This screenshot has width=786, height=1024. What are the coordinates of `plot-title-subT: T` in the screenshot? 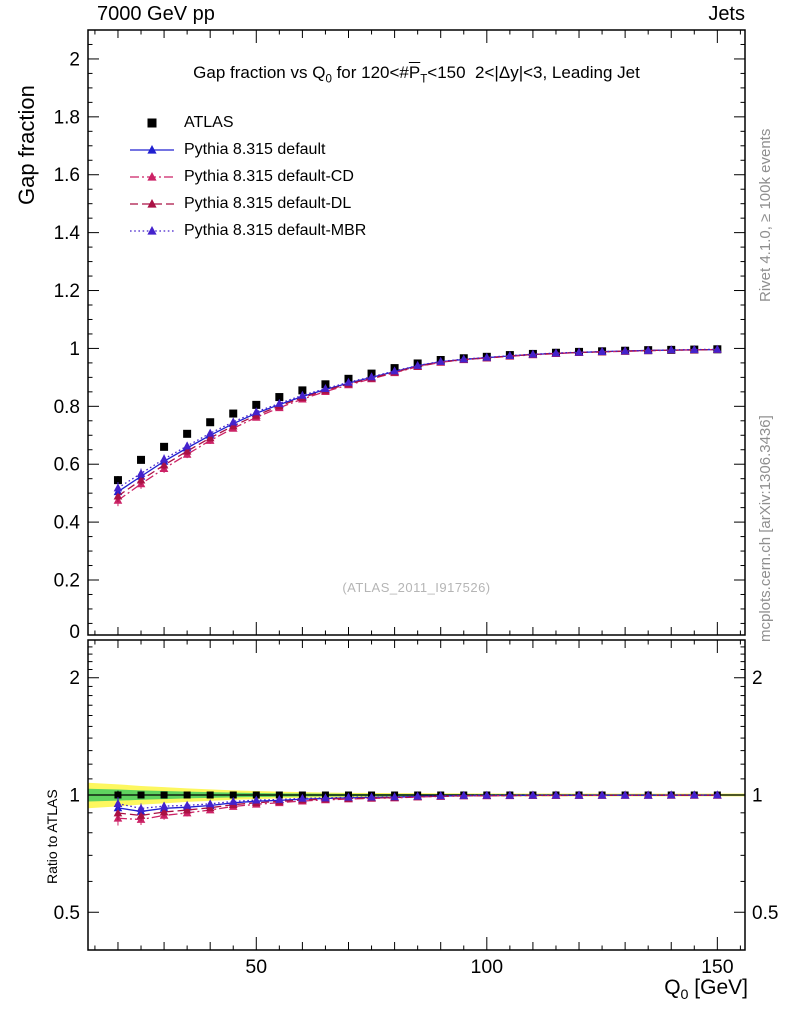 It's located at (424, 79).